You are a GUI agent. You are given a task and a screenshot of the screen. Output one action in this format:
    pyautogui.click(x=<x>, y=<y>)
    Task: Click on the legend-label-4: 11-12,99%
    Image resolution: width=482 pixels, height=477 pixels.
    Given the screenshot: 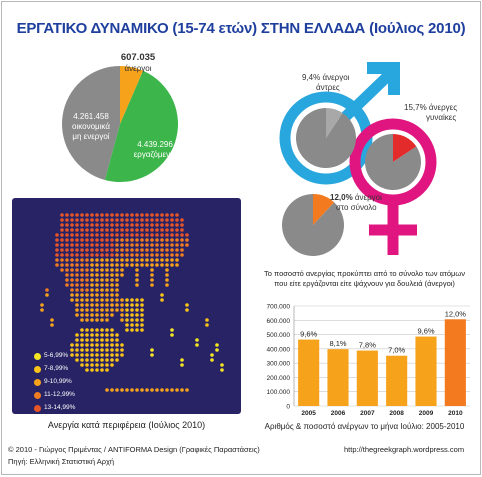 What is the action you would take?
    pyautogui.click(x=59, y=394)
    